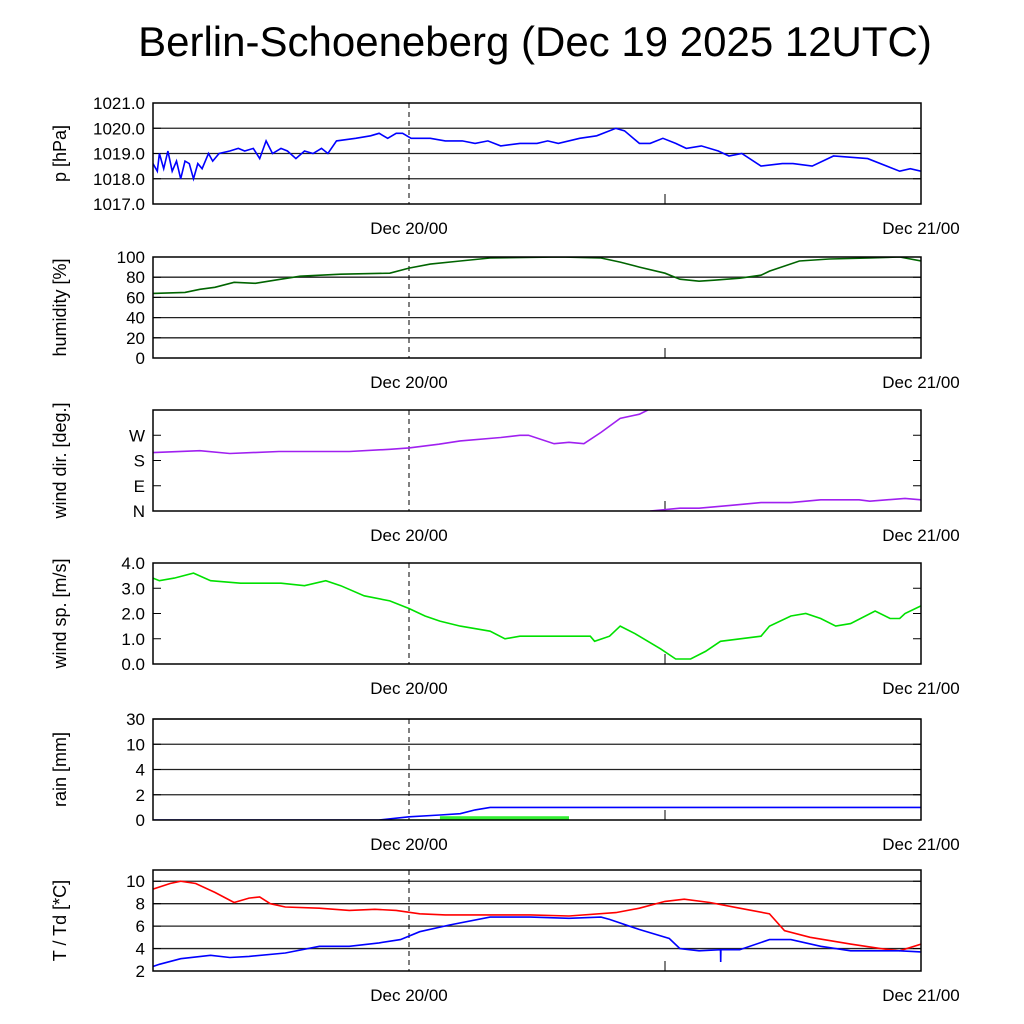  Describe the element at coordinates (119, 103) in the screenshot. I see `y-tick-label: 1021.0` at that location.